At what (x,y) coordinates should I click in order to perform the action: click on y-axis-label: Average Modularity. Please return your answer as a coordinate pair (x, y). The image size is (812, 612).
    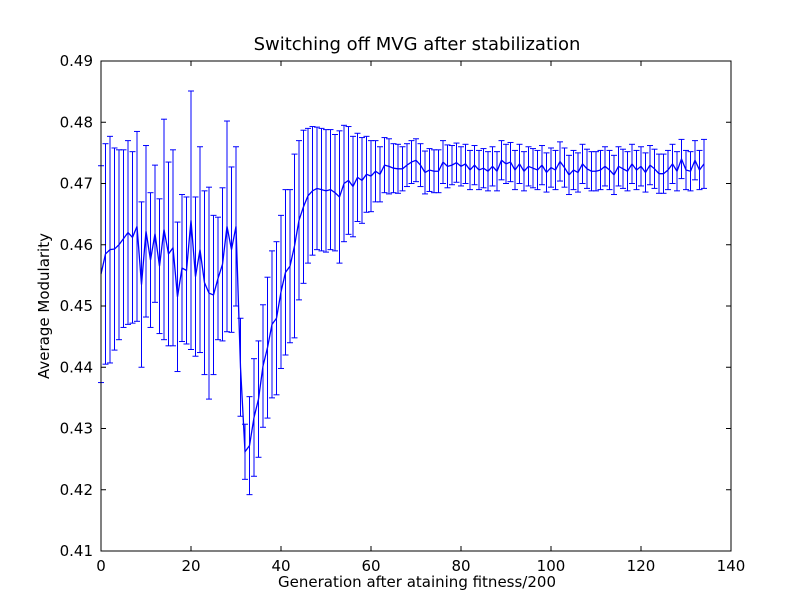
    Looking at the image, I should click on (44, 306).